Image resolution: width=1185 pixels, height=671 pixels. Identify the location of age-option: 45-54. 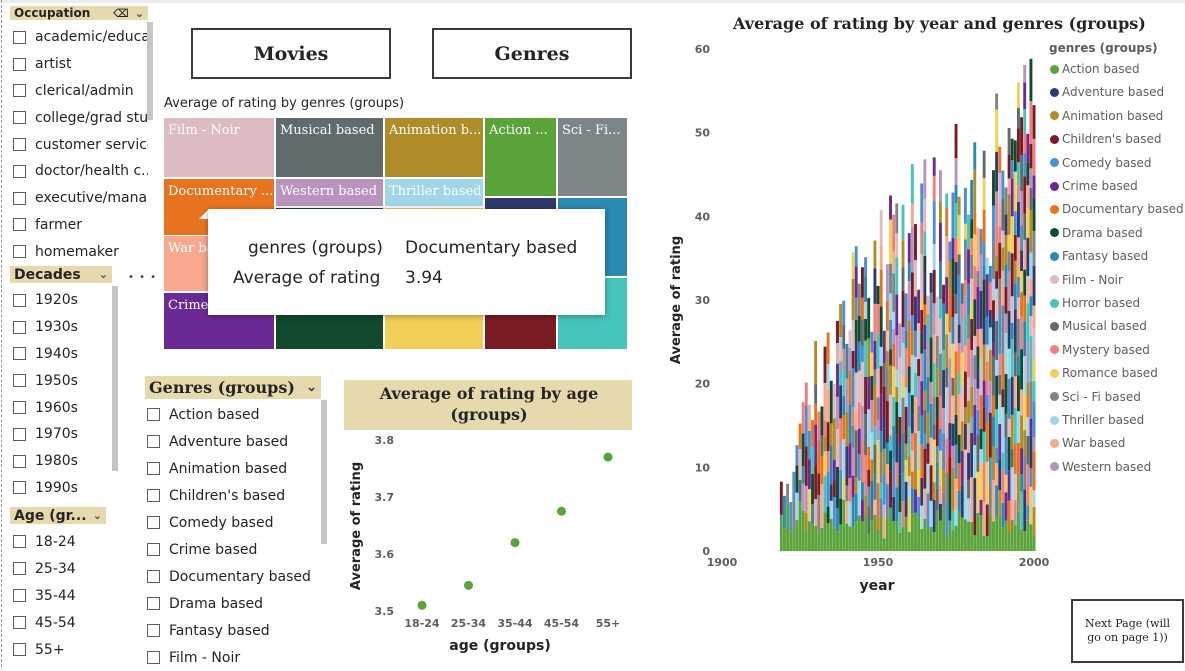
(63, 622).